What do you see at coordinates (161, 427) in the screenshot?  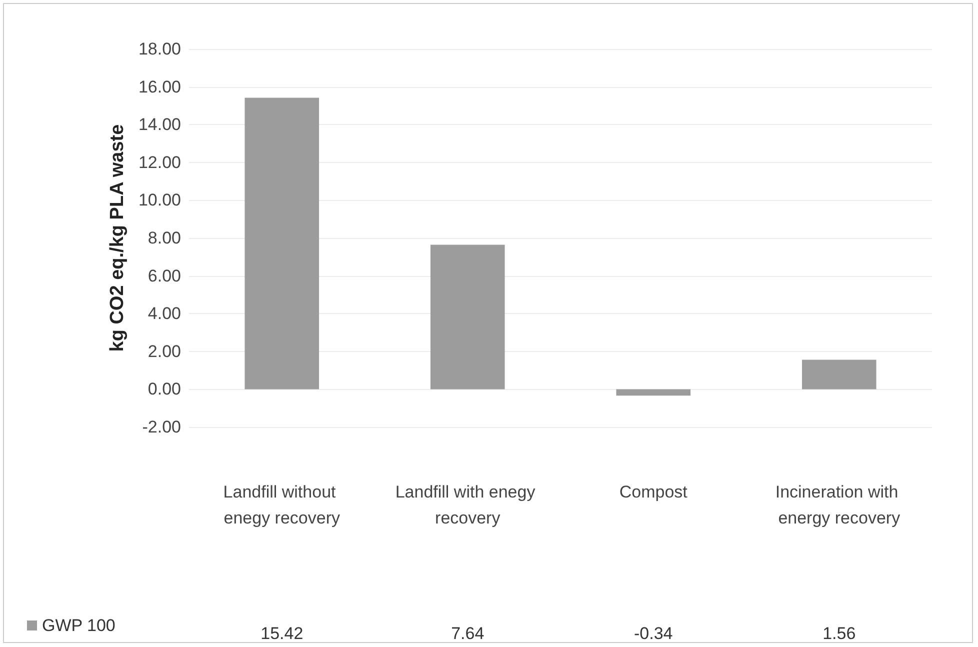 I see `y-tick-label: -2.00` at bounding box center [161, 427].